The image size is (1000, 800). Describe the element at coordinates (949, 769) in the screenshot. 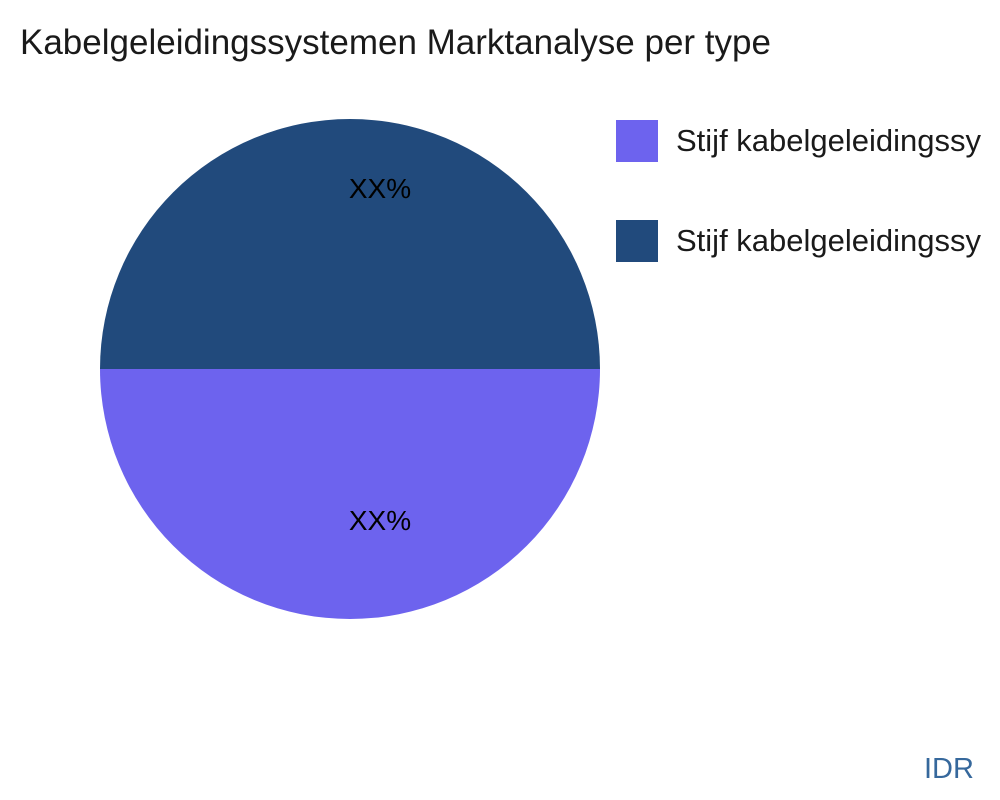

I see `watermark-idr: IDR` at that location.